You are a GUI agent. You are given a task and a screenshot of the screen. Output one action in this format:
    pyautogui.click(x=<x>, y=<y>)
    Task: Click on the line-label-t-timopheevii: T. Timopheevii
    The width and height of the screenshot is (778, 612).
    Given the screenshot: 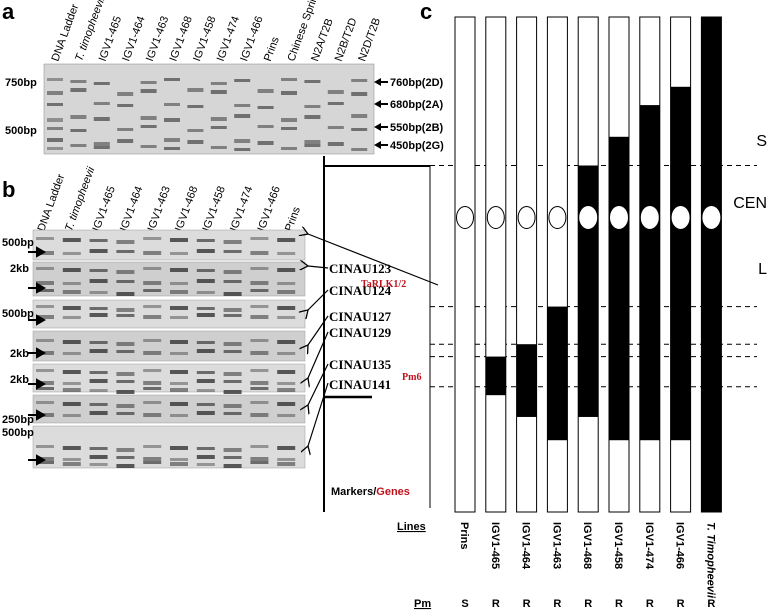 What is the action you would take?
    pyautogui.click(x=710, y=560)
    